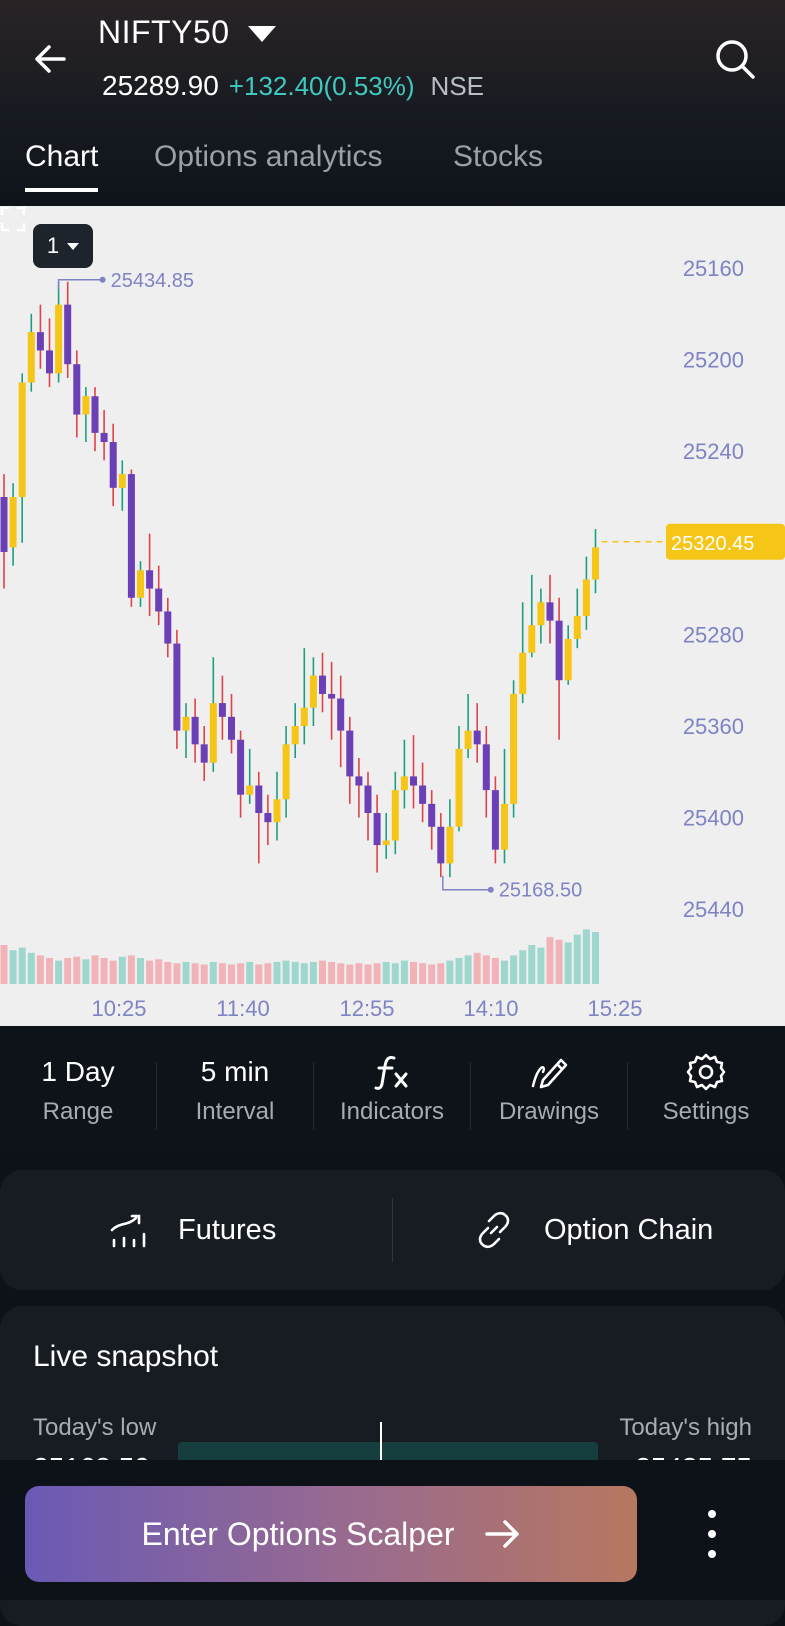 Image resolution: width=785 pixels, height=1626 pixels. I want to click on futures-button: Futures, so click(192, 1230).